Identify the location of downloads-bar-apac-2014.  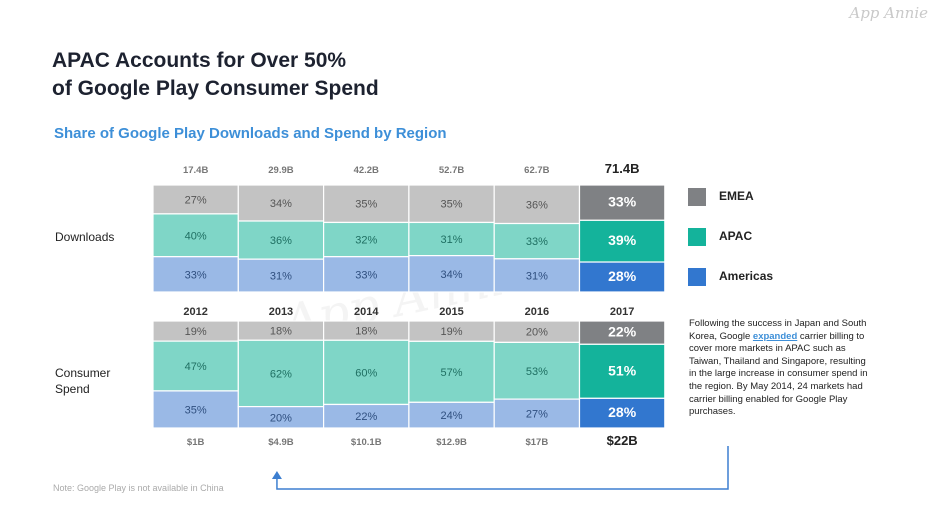
(366, 239).